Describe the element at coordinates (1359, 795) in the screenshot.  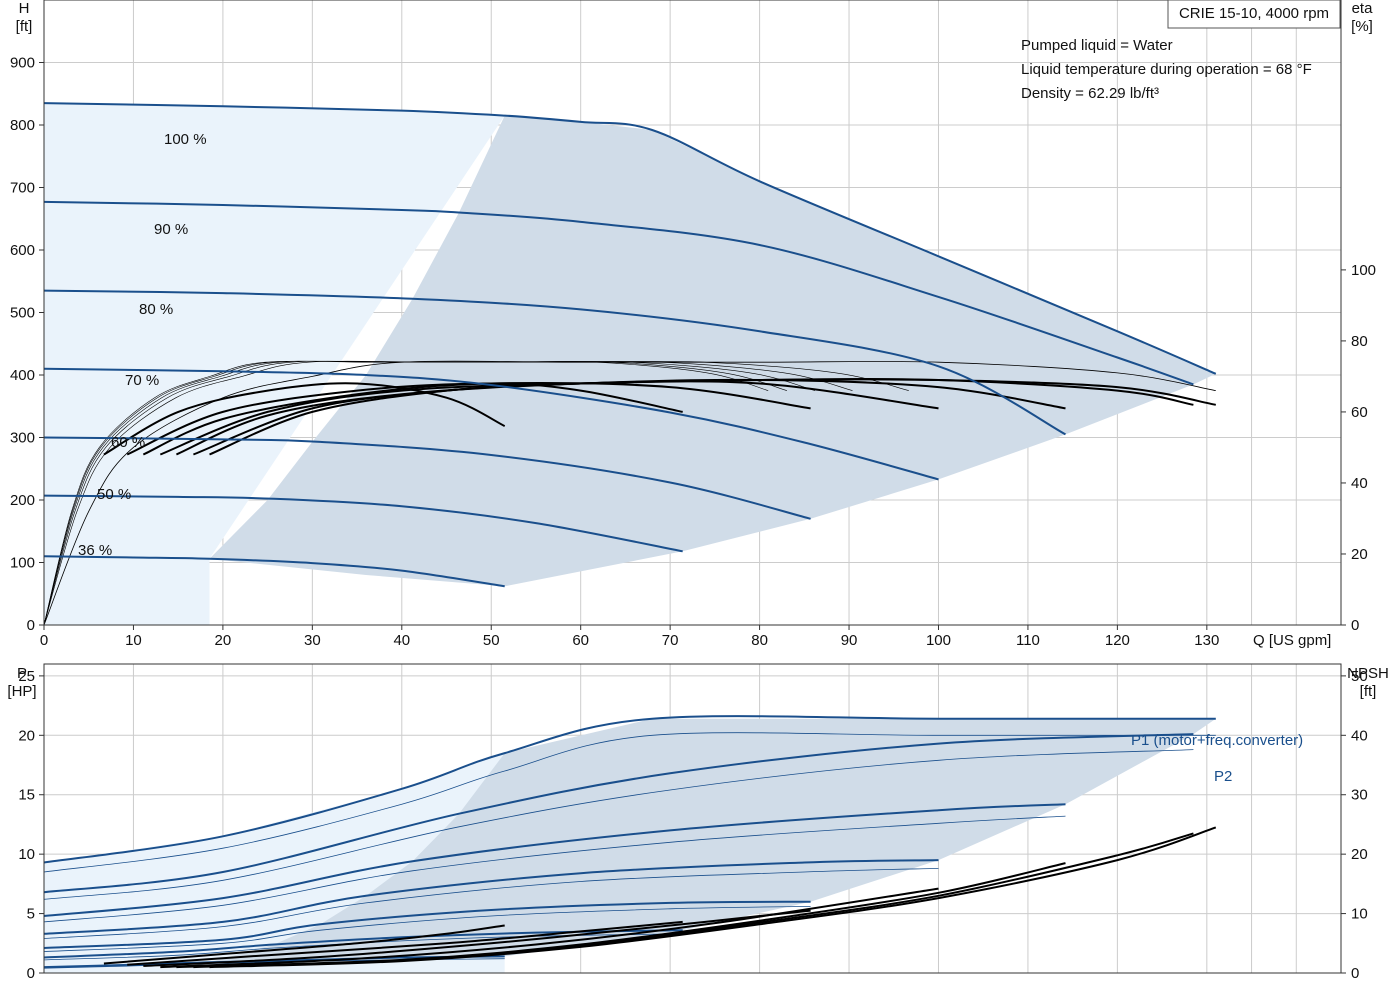
I see `bottom-y2-tick-label: 30` at that location.